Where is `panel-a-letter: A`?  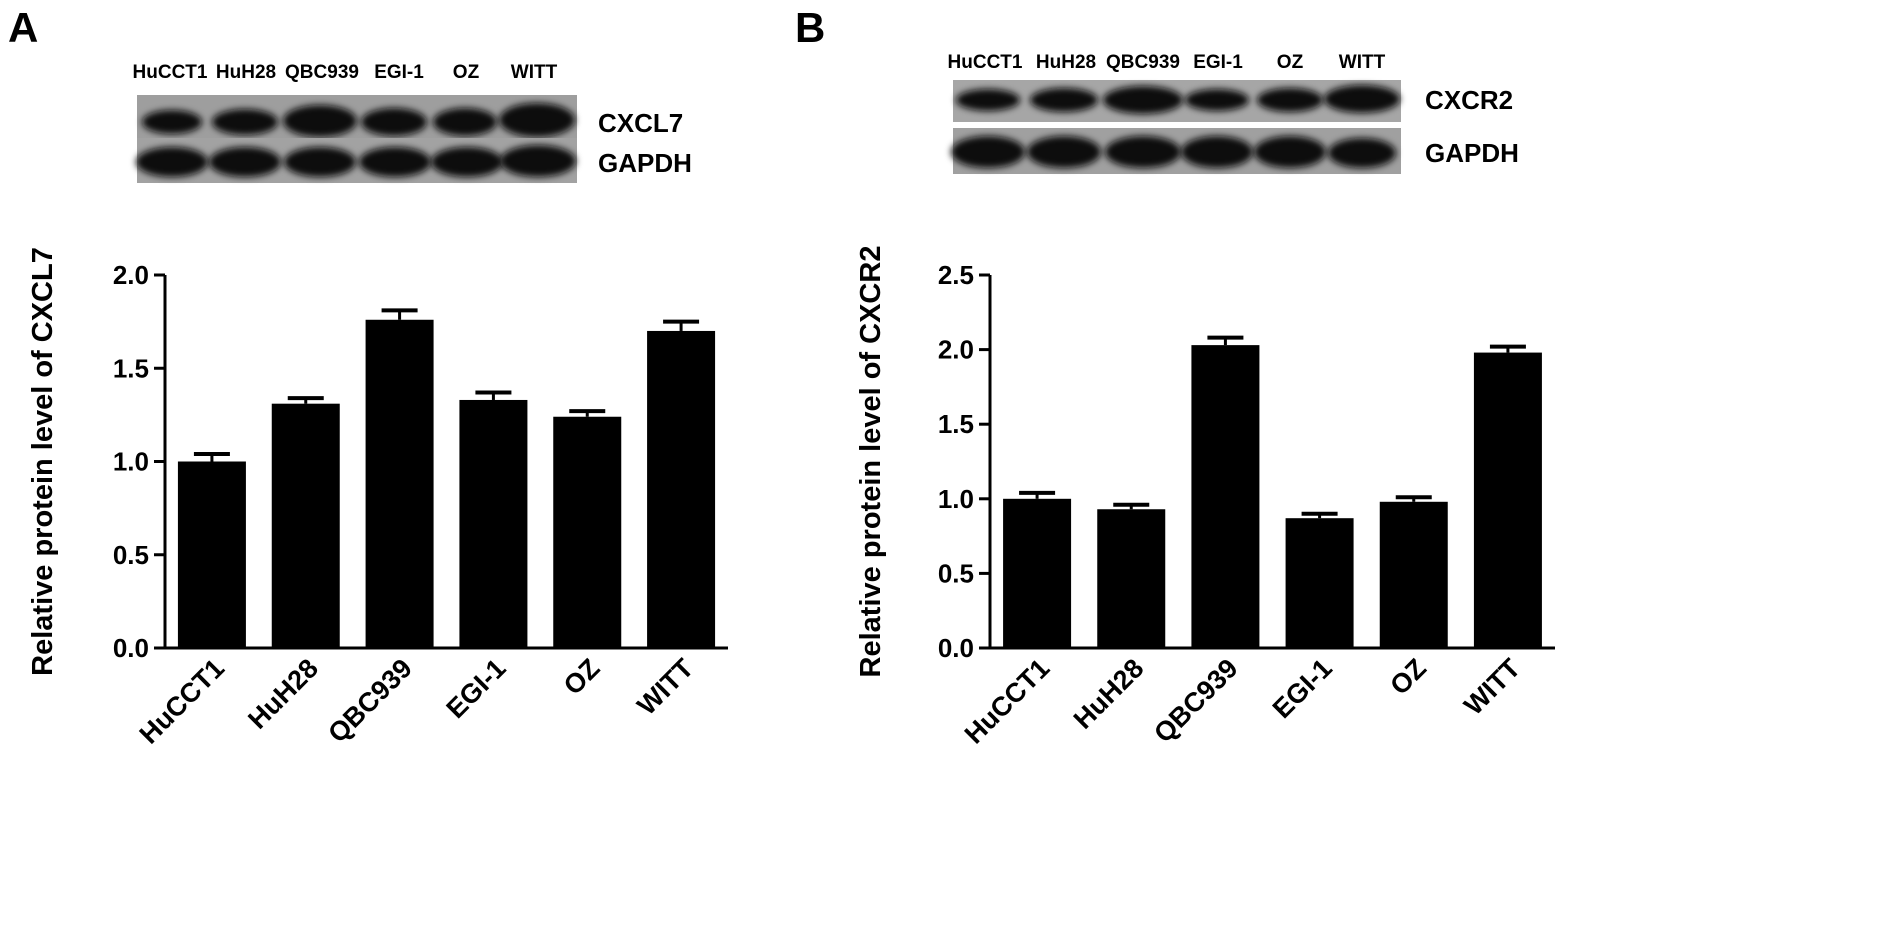 panel-a-letter: A is located at coordinates (23, 27).